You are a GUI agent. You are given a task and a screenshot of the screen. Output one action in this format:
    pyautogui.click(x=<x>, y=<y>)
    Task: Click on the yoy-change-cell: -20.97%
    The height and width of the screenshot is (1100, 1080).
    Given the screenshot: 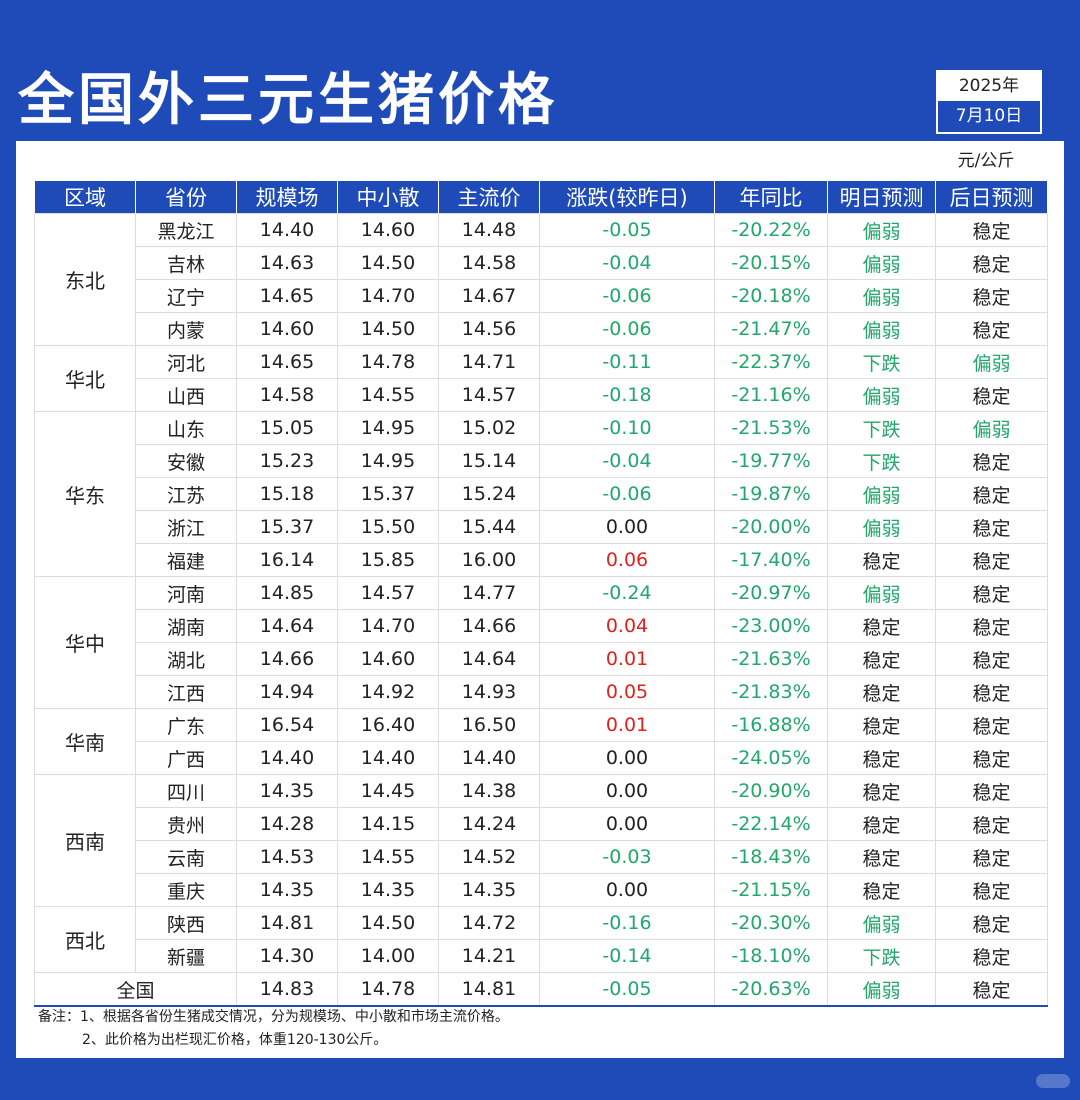 What is the action you would take?
    pyautogui.click(x=771, y=593)
    